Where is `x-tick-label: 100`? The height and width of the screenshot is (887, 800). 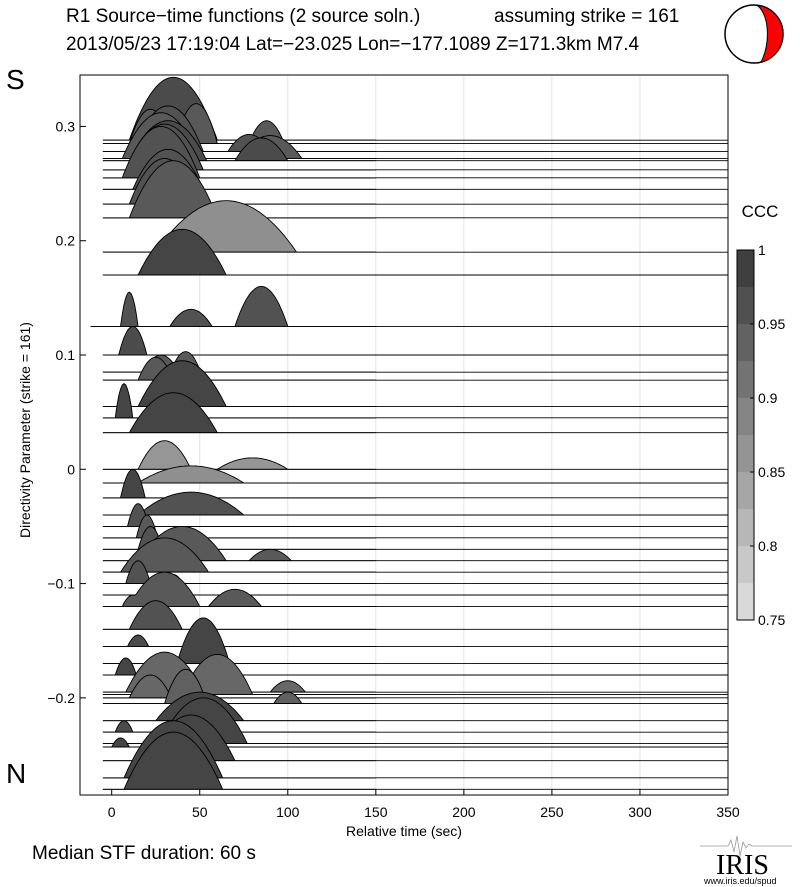 x-tick-label: 100 is located at coordinates (288, 812).